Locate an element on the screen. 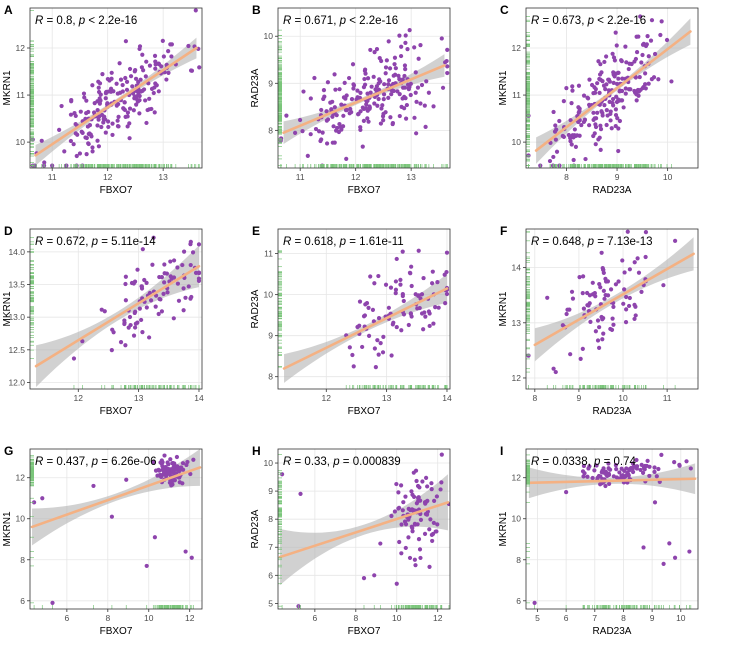 Image resolution: width=732 pixels, height=658 pixels. y-tick-label: 9 is located at coordinates (270, 491).